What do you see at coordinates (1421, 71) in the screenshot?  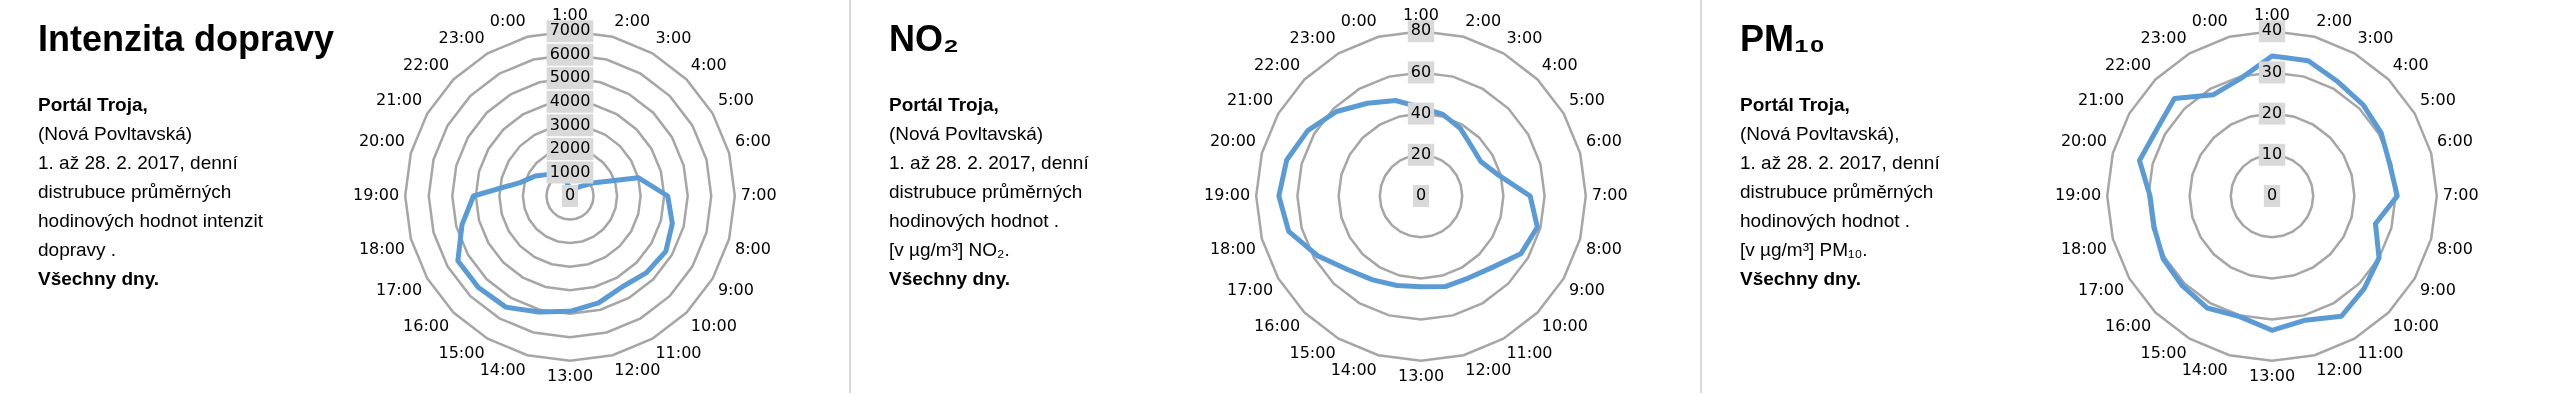 I see `y-tick-label: 60` at bounding box center [1421, 71].